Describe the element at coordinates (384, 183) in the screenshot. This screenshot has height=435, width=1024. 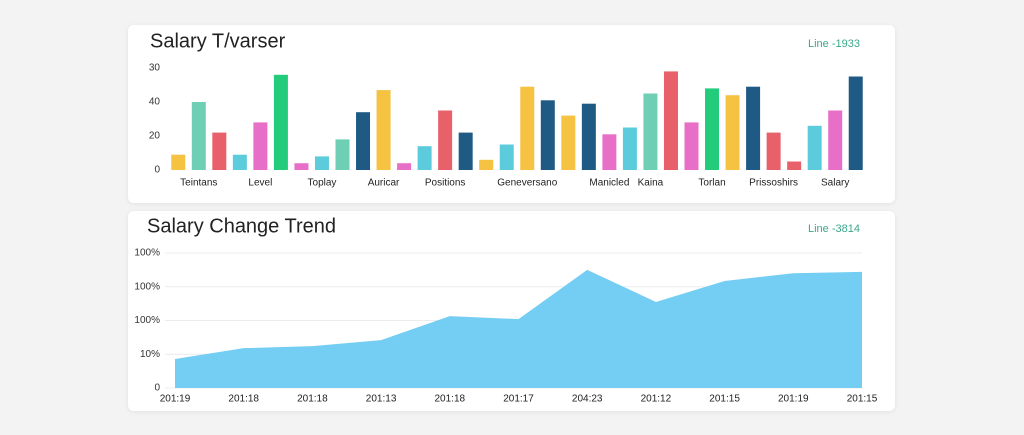
I see `x-tick-label: Auricar` at that location.